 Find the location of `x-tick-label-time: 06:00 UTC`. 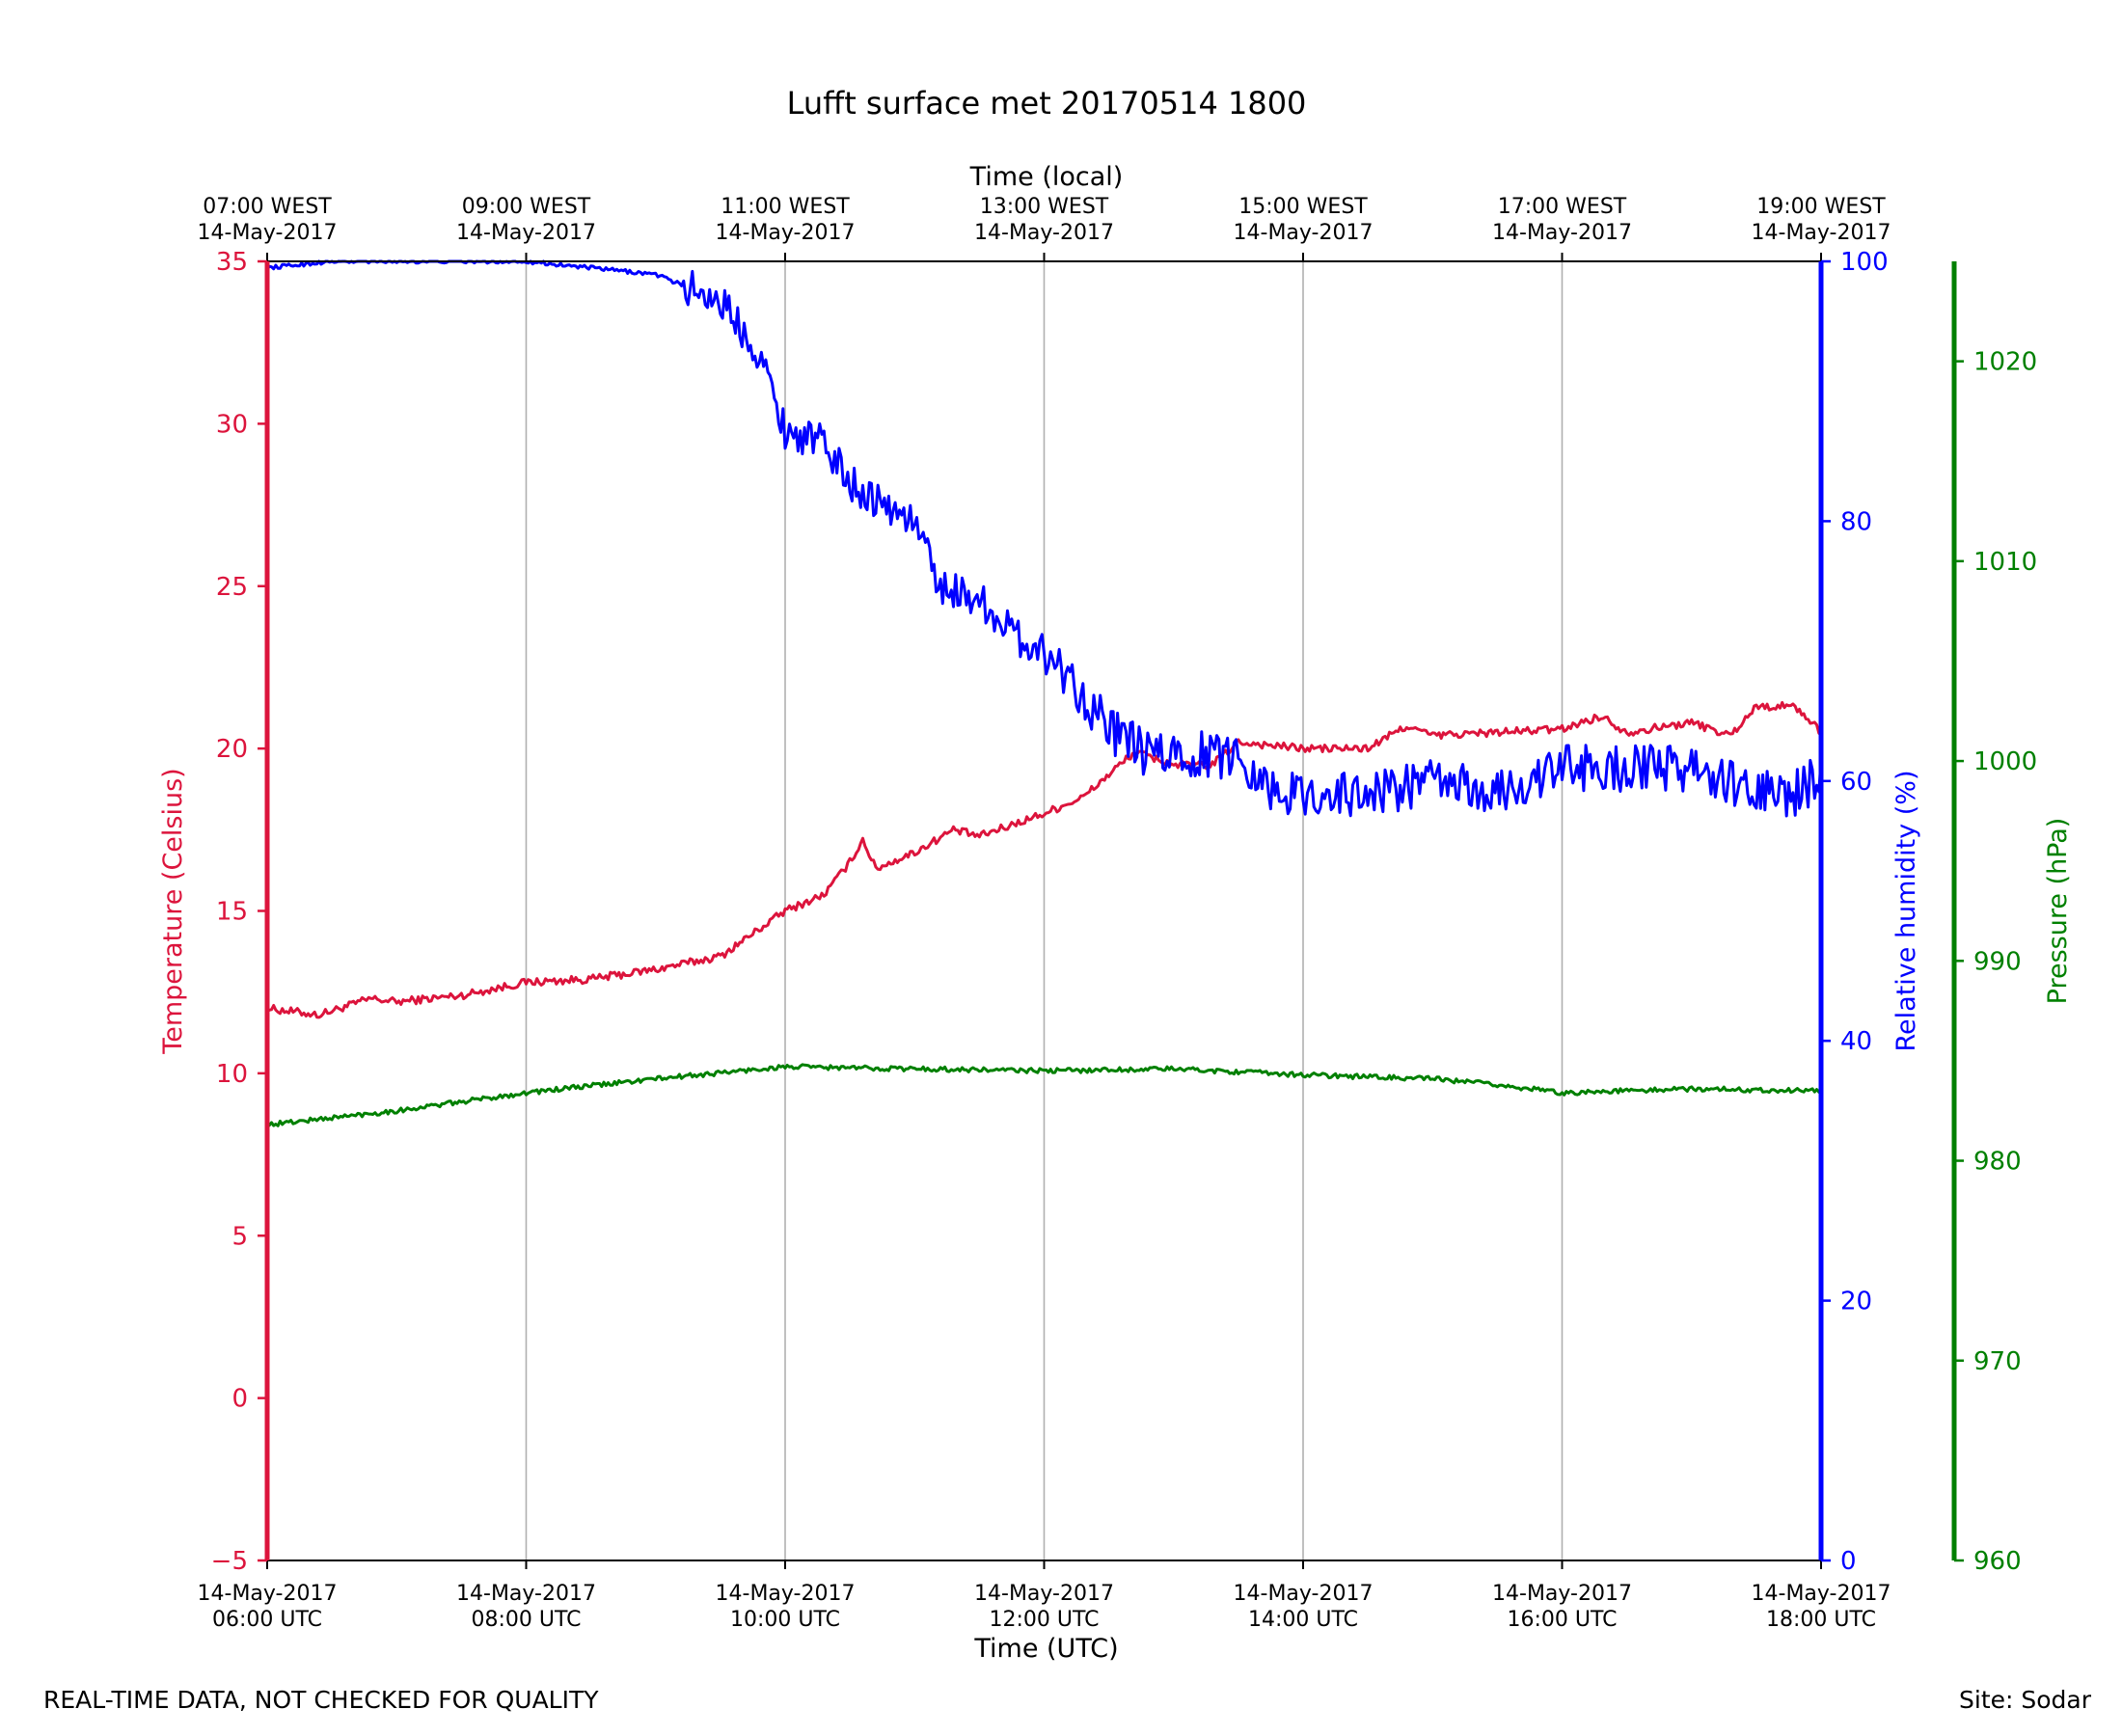

x-tick-label-time: 06:00 UTC is located at coordinates (267, 1620).